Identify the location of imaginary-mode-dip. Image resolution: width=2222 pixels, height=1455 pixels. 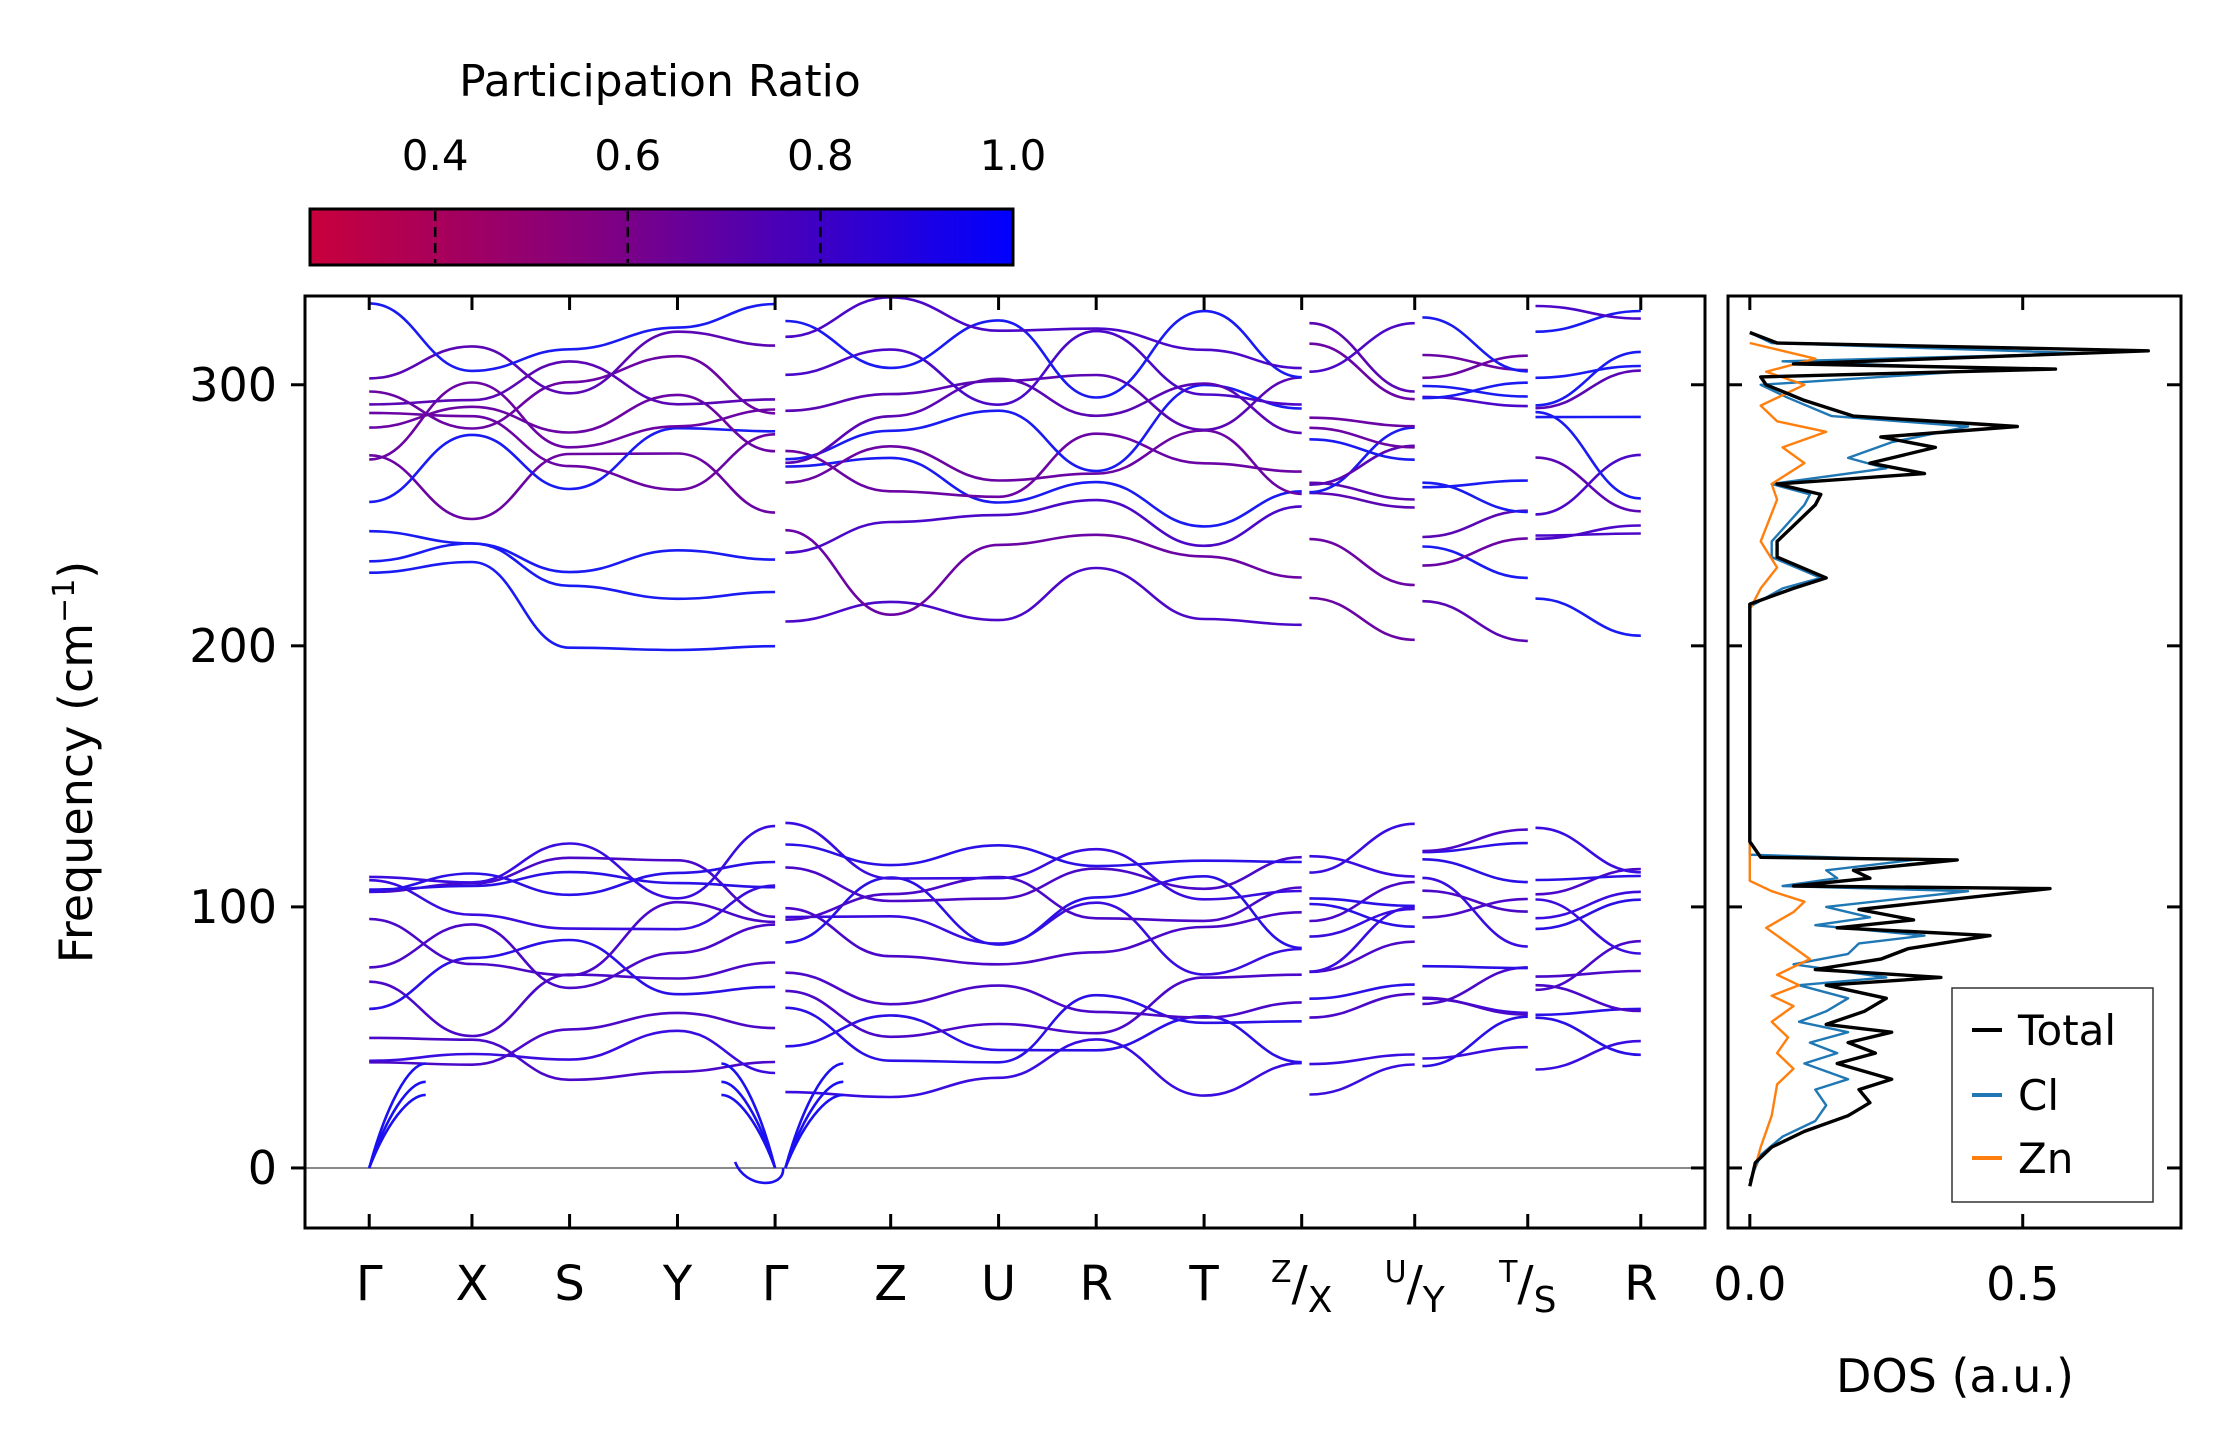
(759, 1173).